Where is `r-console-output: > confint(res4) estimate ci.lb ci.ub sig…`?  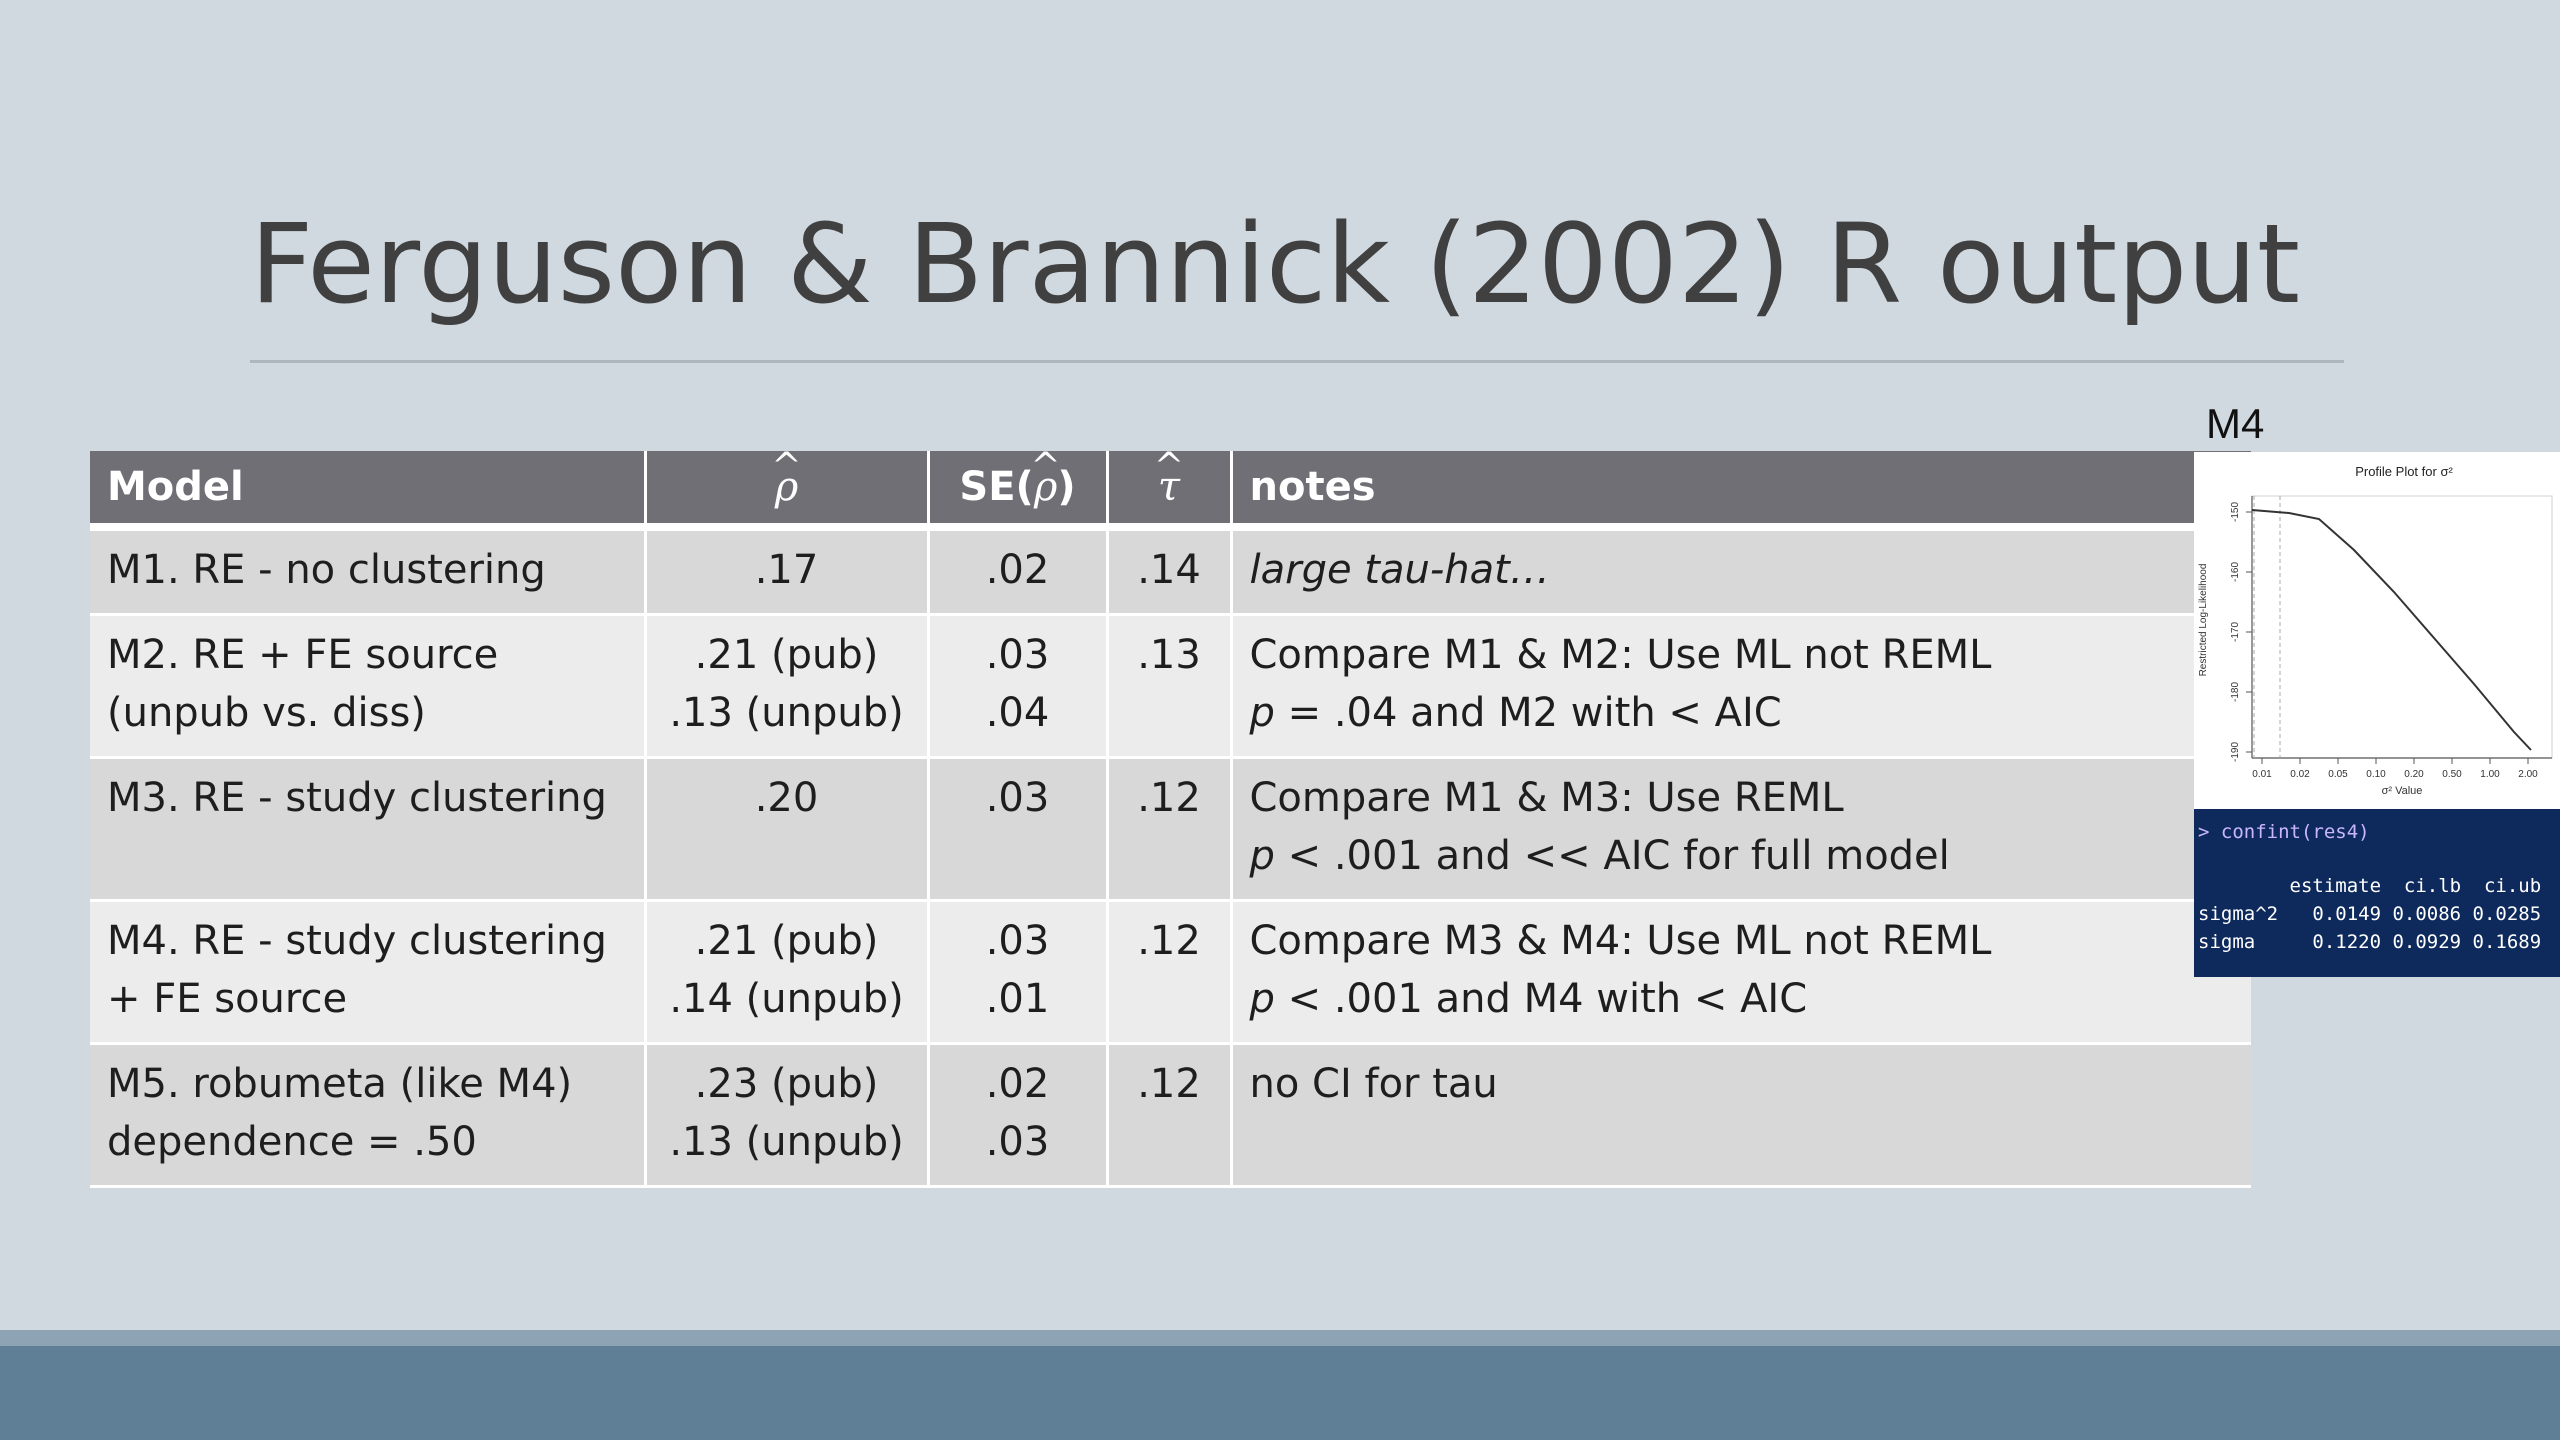
r-console-output: > confint(res4) estimate ci.lb ci.ub sig… is located at coordinates (2377, 893).